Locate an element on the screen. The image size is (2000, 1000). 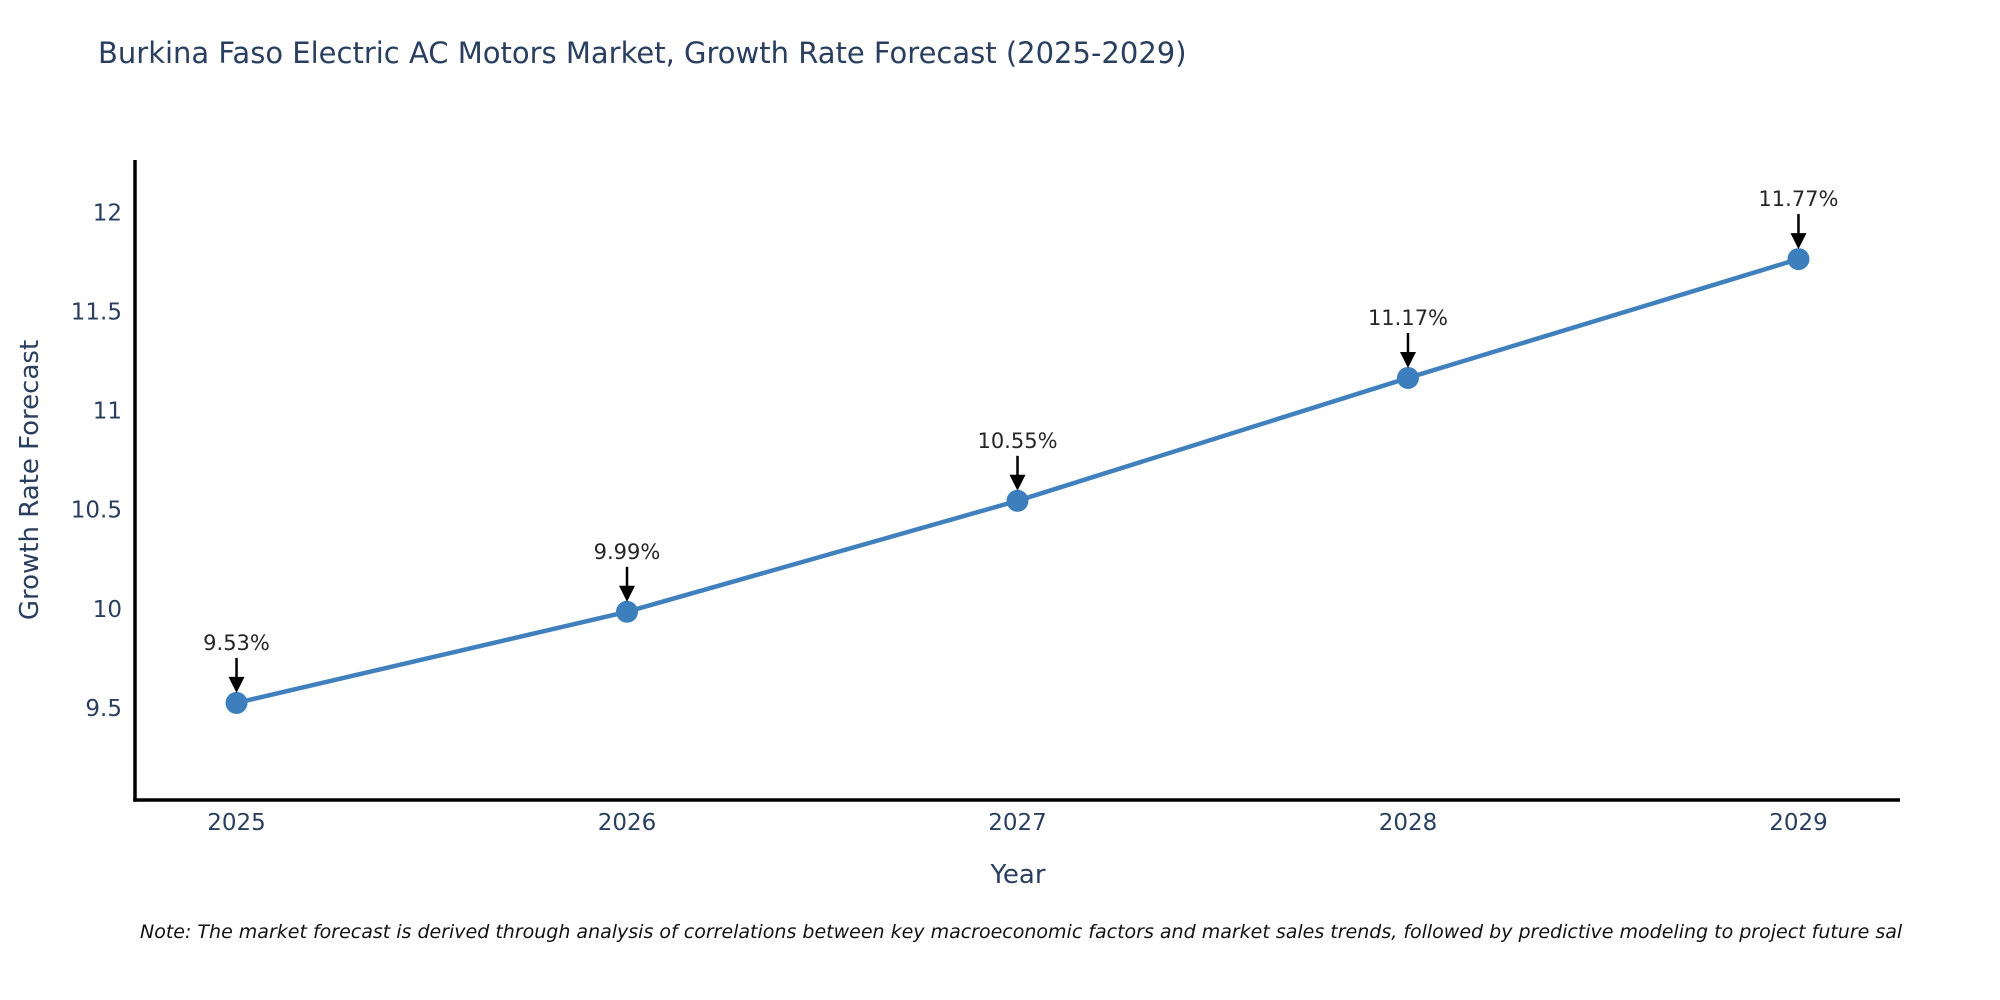
y-tick-label: 10.5 is located at coordinates (96, 511).